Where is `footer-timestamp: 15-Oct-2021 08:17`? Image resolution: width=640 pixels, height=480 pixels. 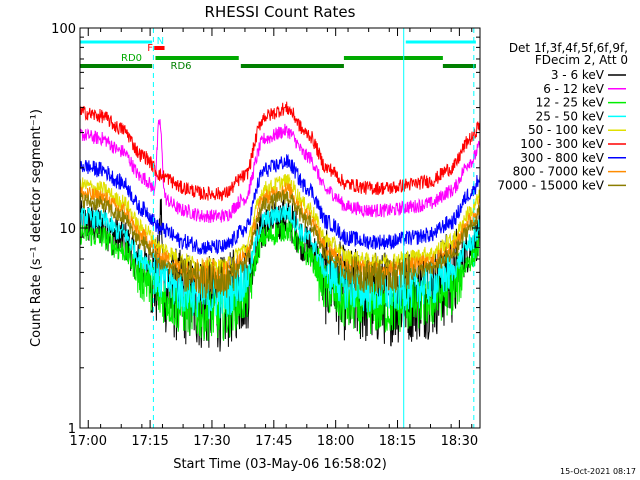
footer-timestamp: 15-Oct-2021 08:17 is located at coordinates (598, 471).